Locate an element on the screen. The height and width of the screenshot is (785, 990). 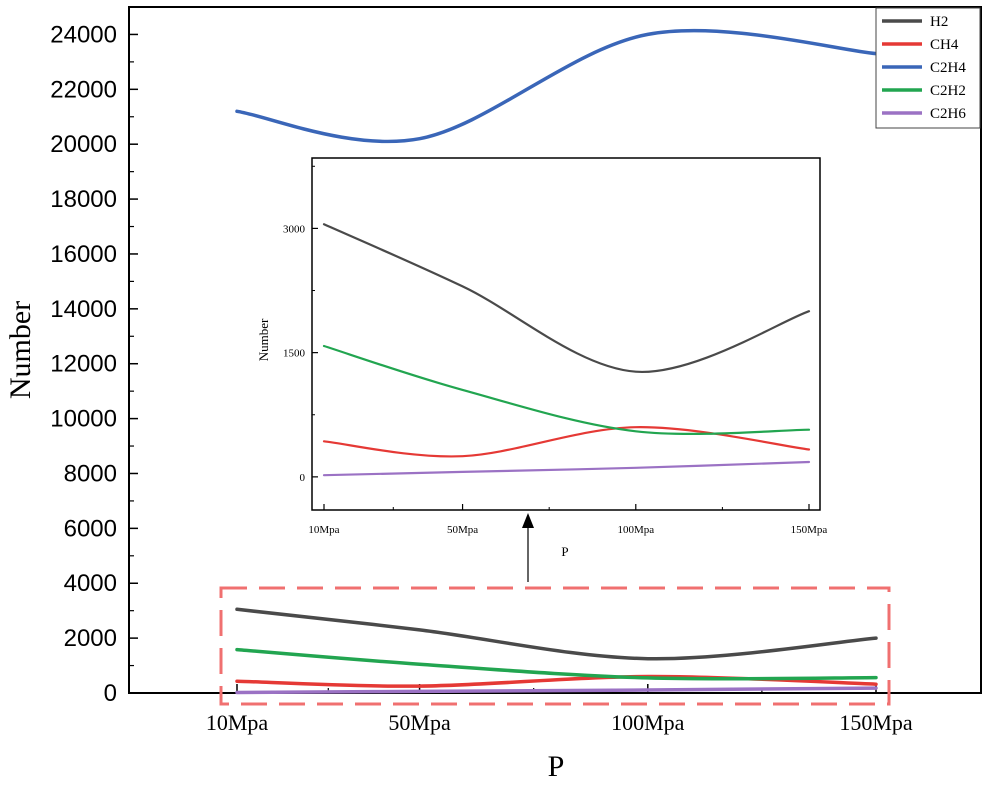
zoom-highlight-box is located at coordinates (555, 646).